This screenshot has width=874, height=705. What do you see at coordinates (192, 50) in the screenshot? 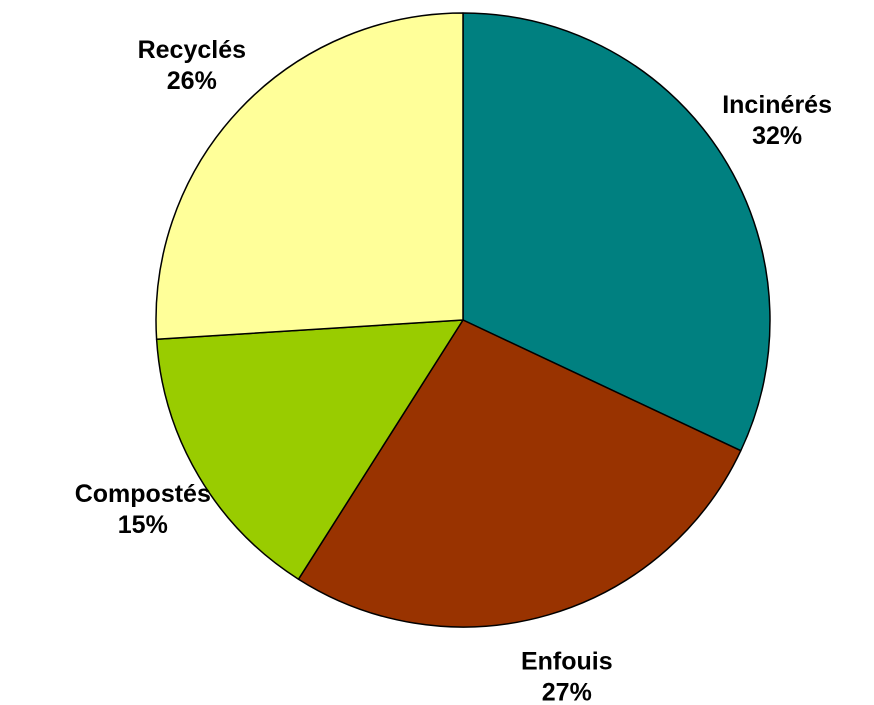
I see `slice-category-label-recycles: Recyclés` at bounding box center [192, 50].